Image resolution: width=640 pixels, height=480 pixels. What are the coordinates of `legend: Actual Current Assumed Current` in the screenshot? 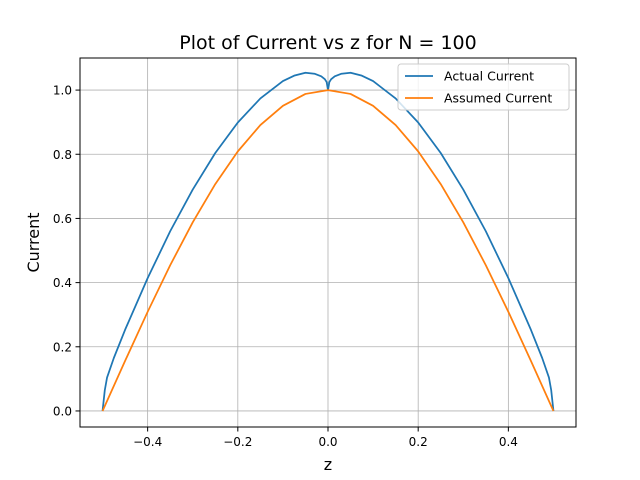 It's located at (483, 87).